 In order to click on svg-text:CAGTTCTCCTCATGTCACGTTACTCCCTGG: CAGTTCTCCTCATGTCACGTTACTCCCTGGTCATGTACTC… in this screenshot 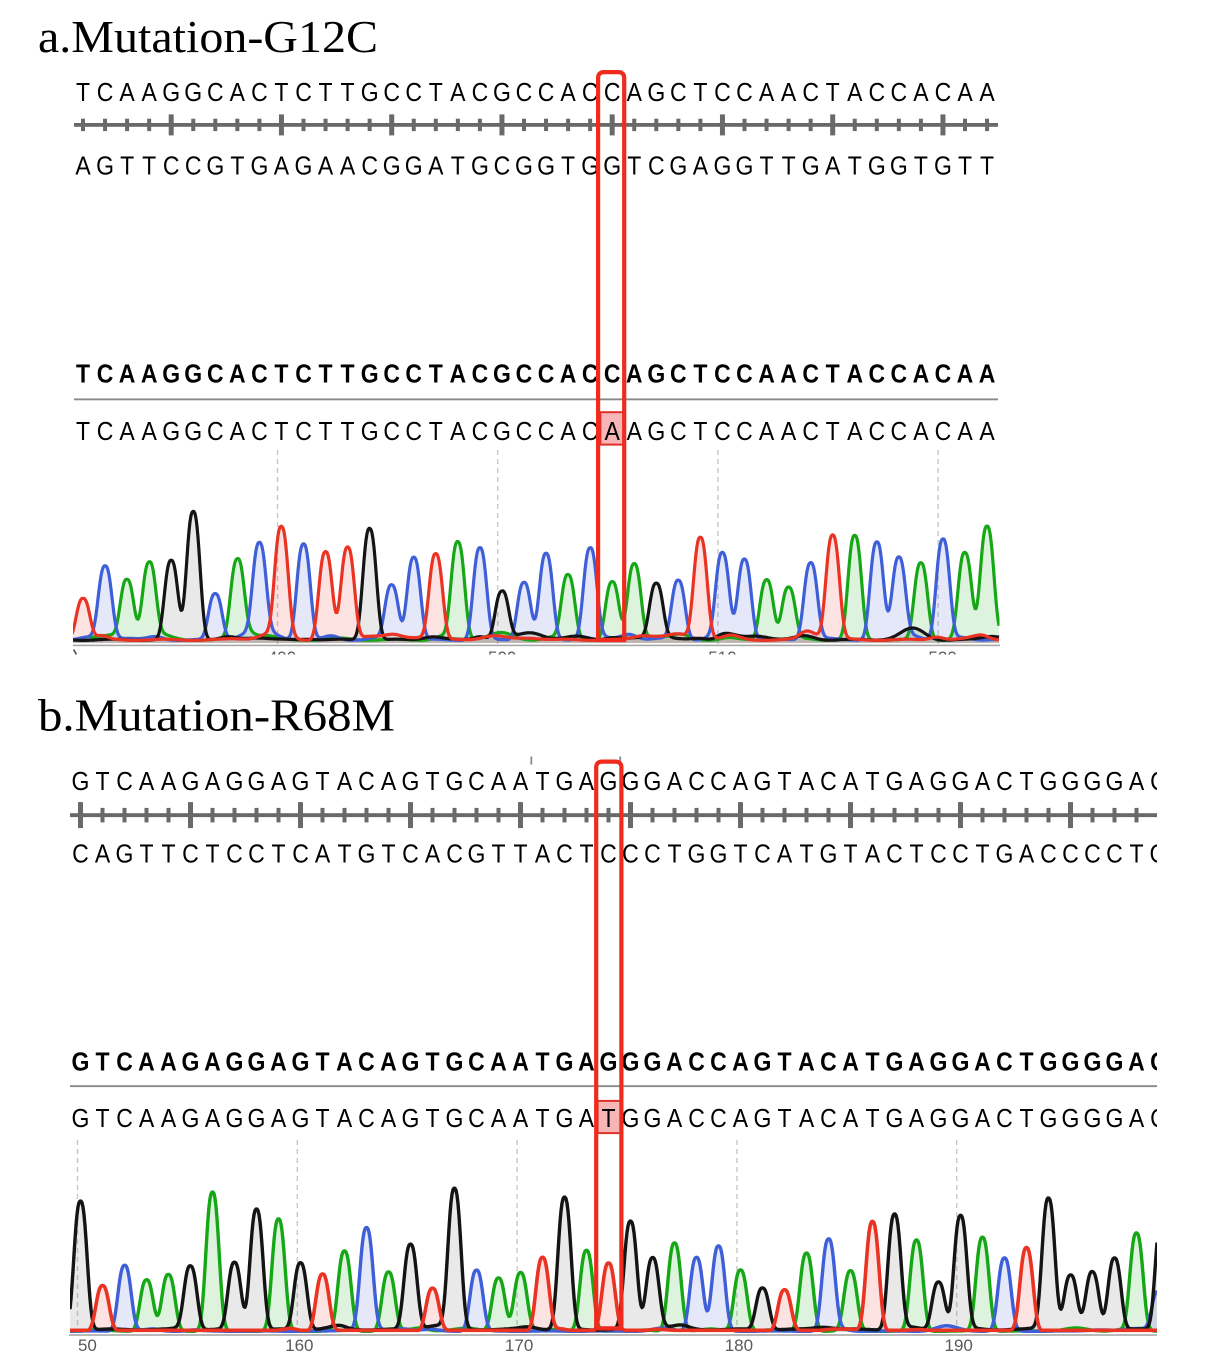, I will do `click(619, 854)`.